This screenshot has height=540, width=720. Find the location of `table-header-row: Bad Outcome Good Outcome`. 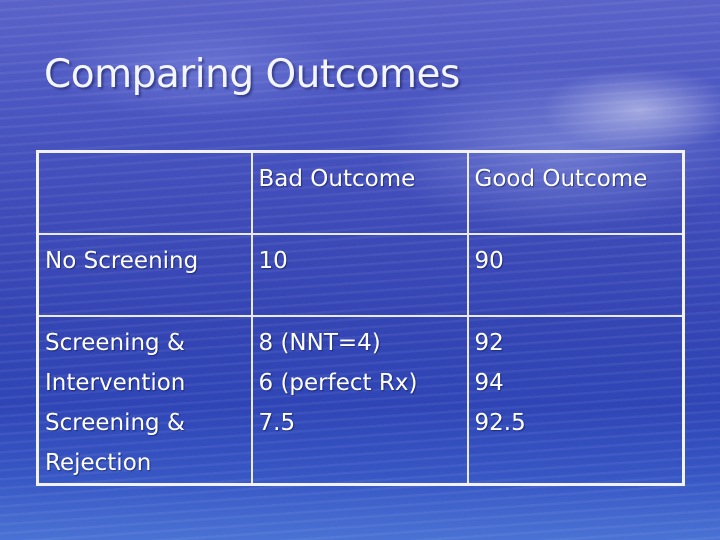

table-header-row: Bad Outcome Good Outcome is located at coordinates (360, 192).